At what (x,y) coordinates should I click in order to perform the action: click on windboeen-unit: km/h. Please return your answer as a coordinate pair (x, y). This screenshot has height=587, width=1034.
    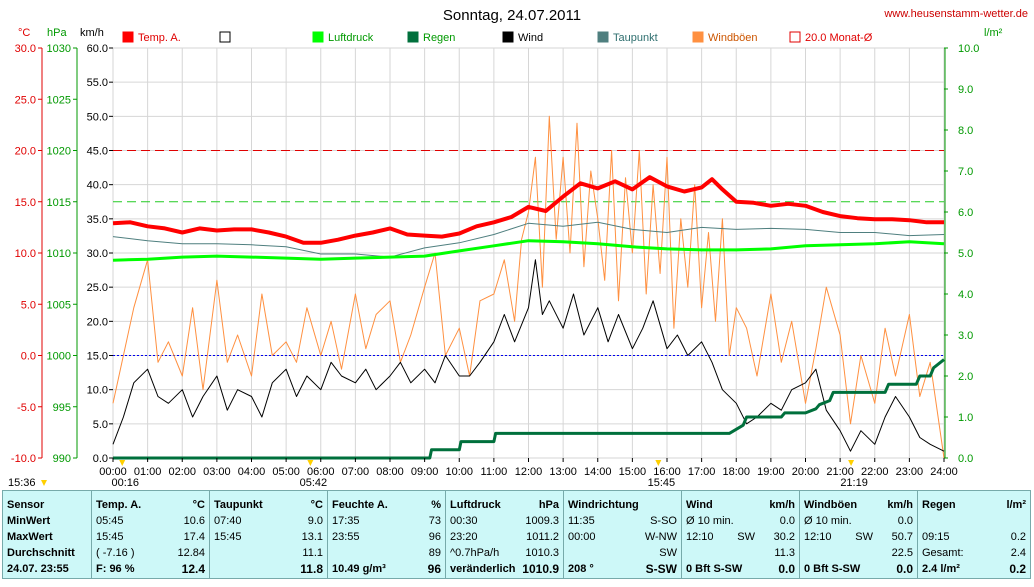
    Looking at the image, I should click on (900, 505).